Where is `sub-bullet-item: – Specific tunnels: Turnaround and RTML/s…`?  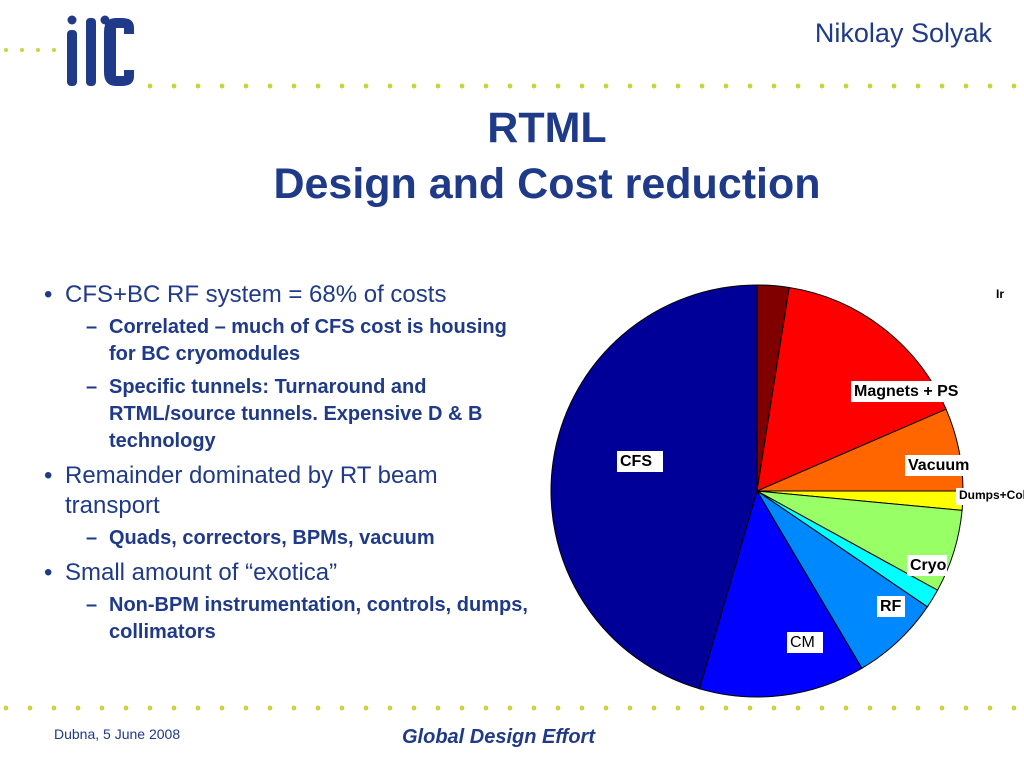 sub-bullet-item: – Specific tunnels: Turnaround and RTML/s… is located at coordinates (289, 414).